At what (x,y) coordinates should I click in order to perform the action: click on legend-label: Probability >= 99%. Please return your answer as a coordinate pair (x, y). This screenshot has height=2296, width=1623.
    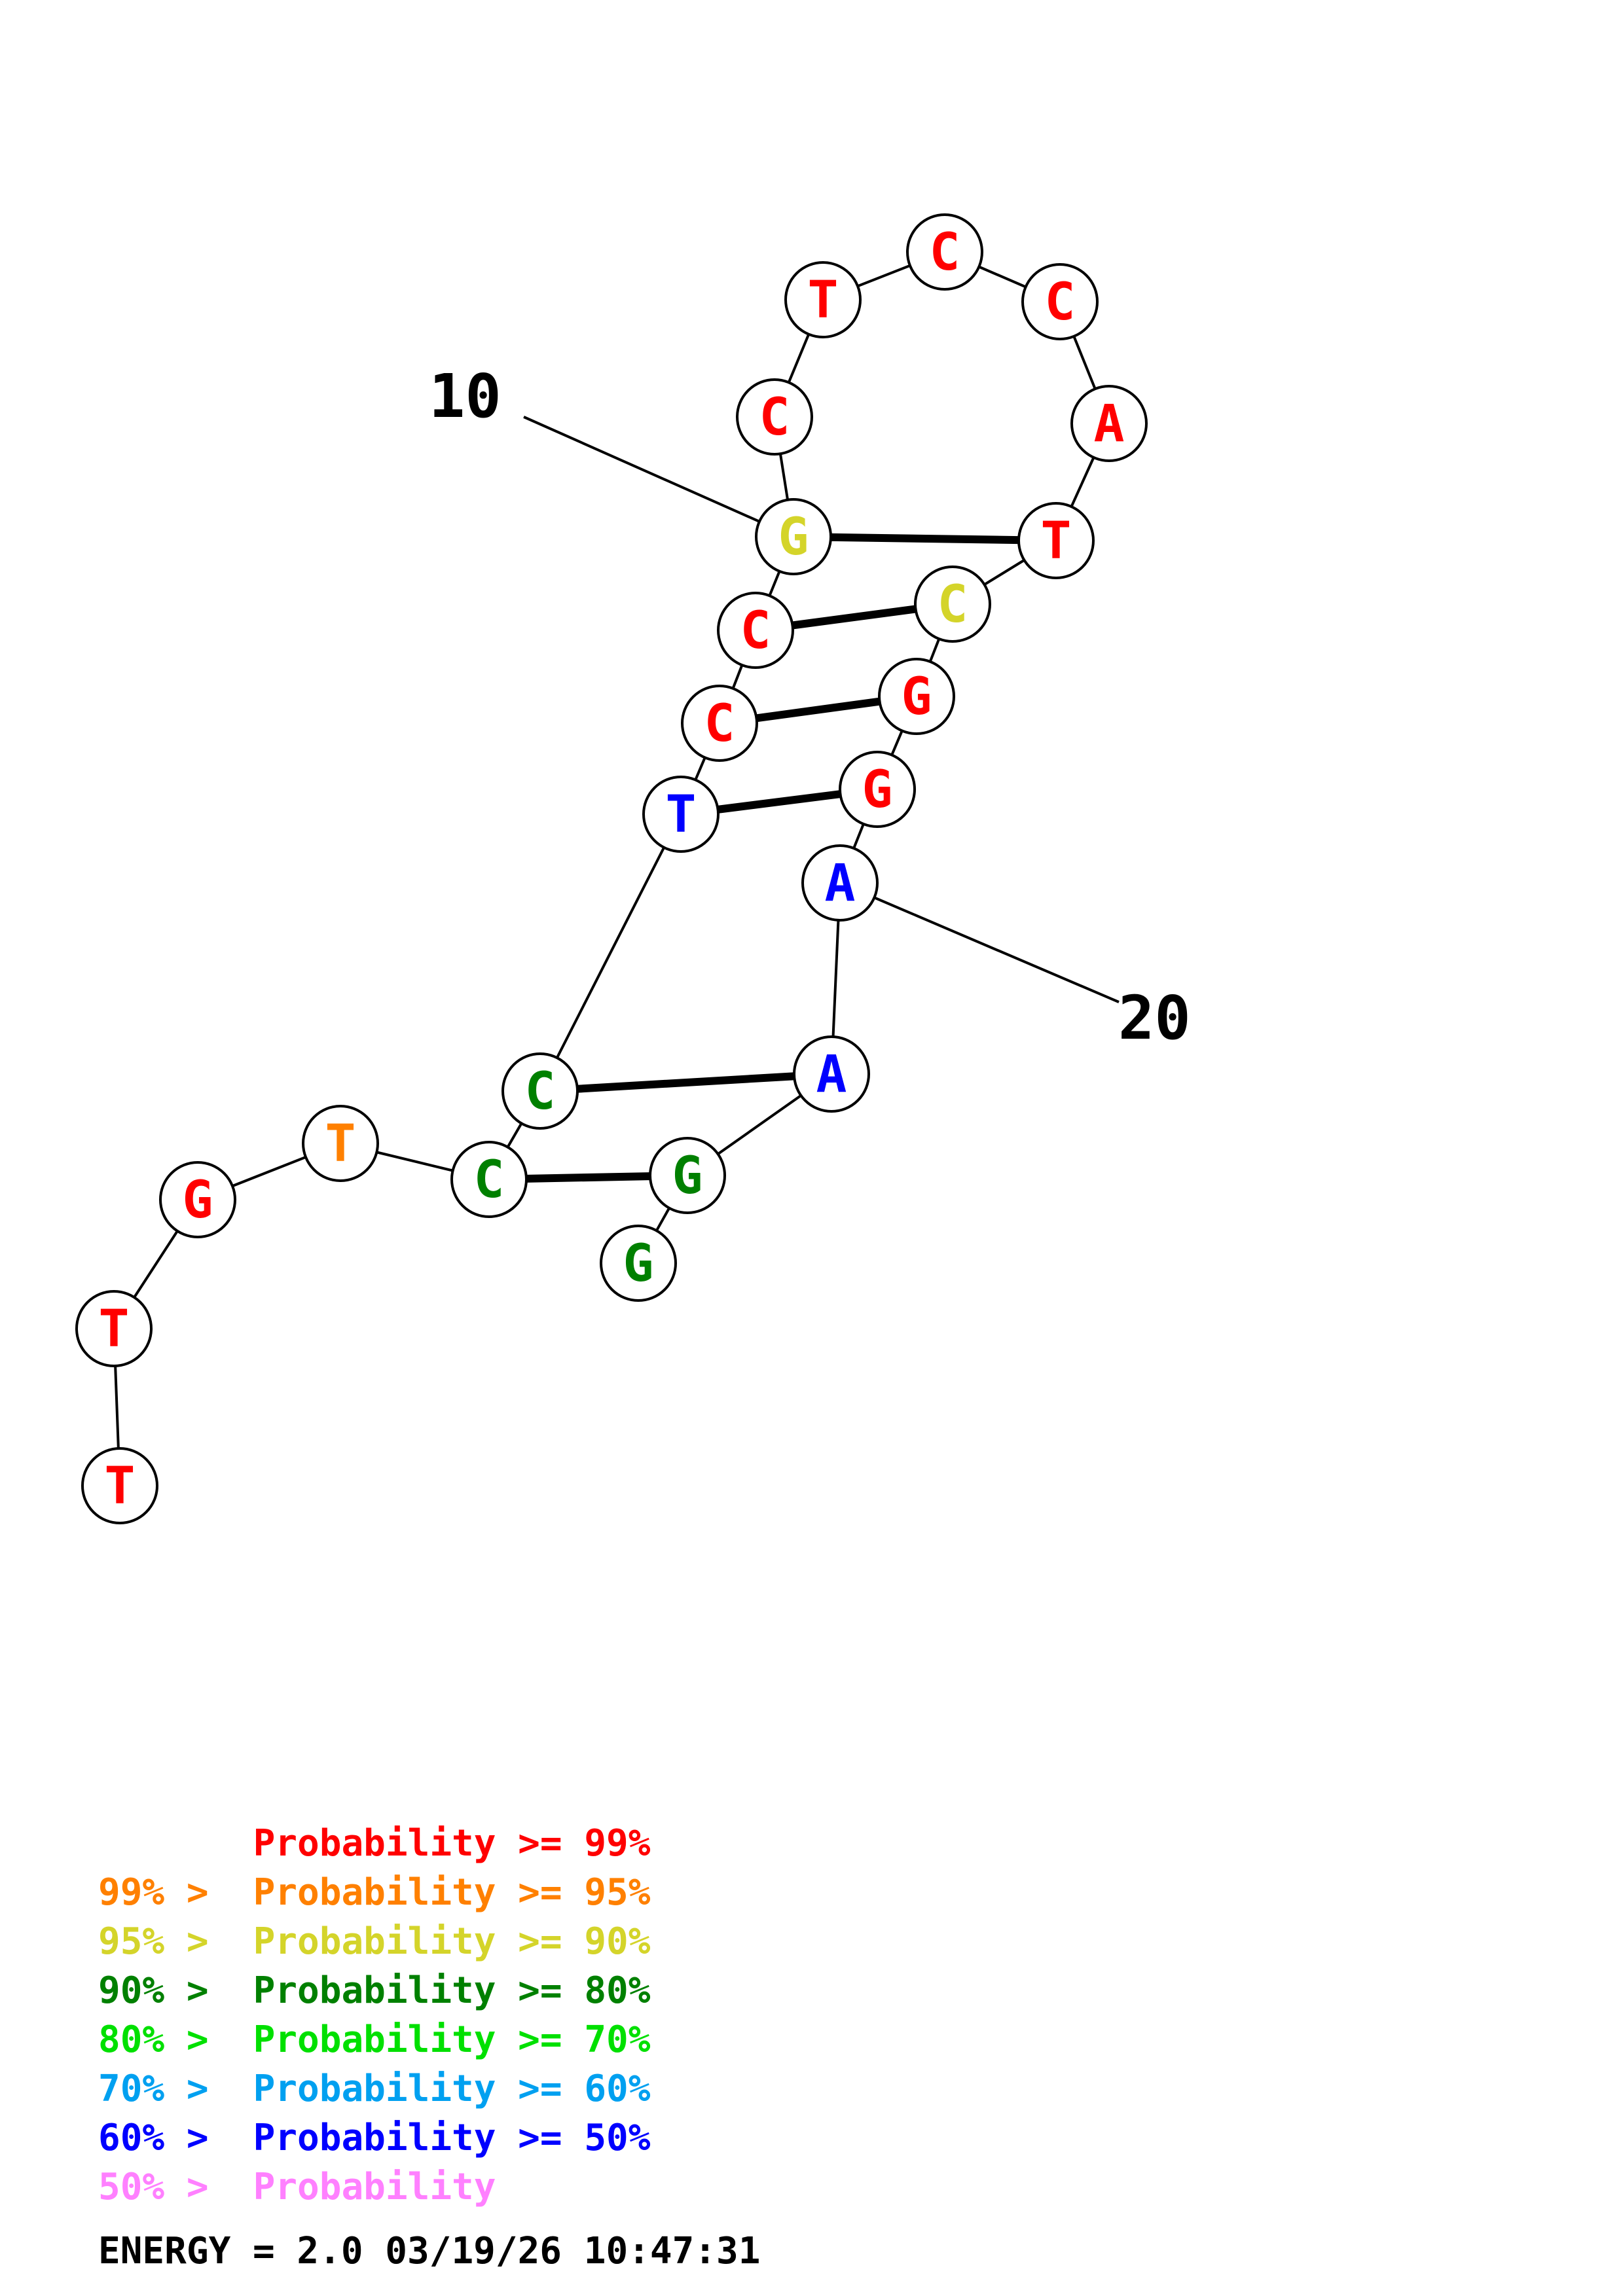
    Looking at the image, I should click on (452, 1843).